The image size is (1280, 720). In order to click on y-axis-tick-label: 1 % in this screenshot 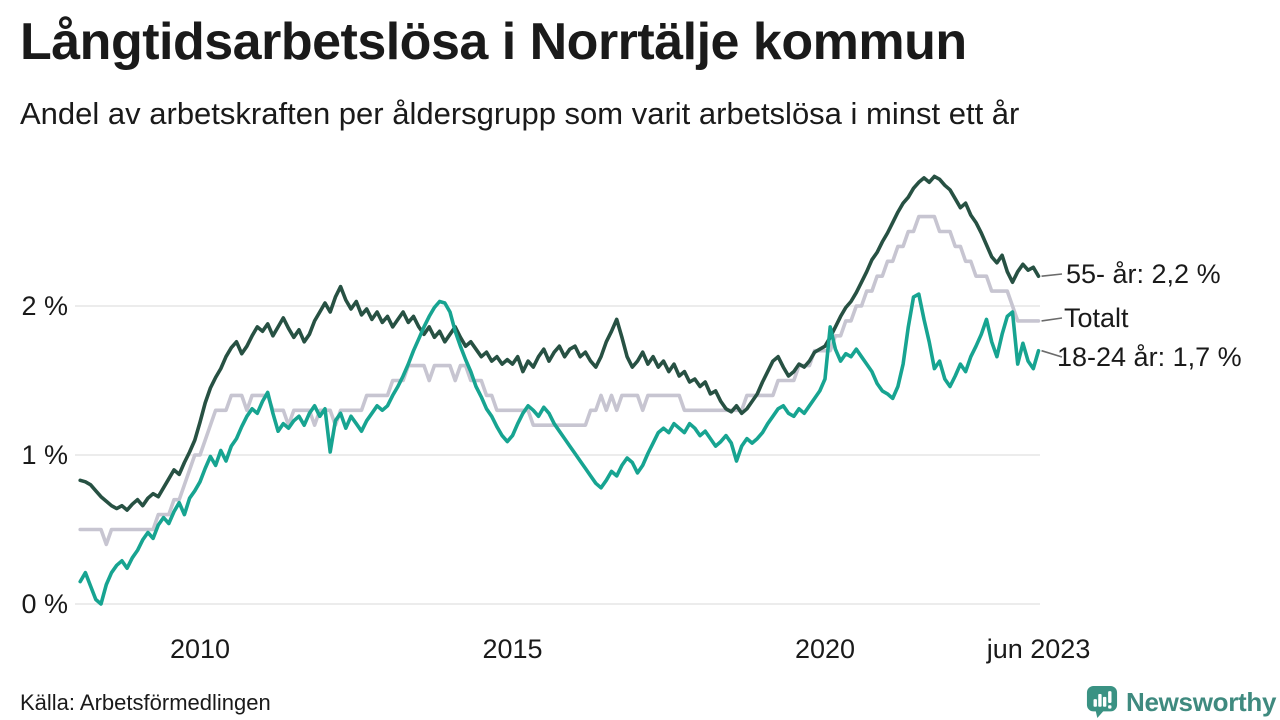, I will do `click(44, 455)`.